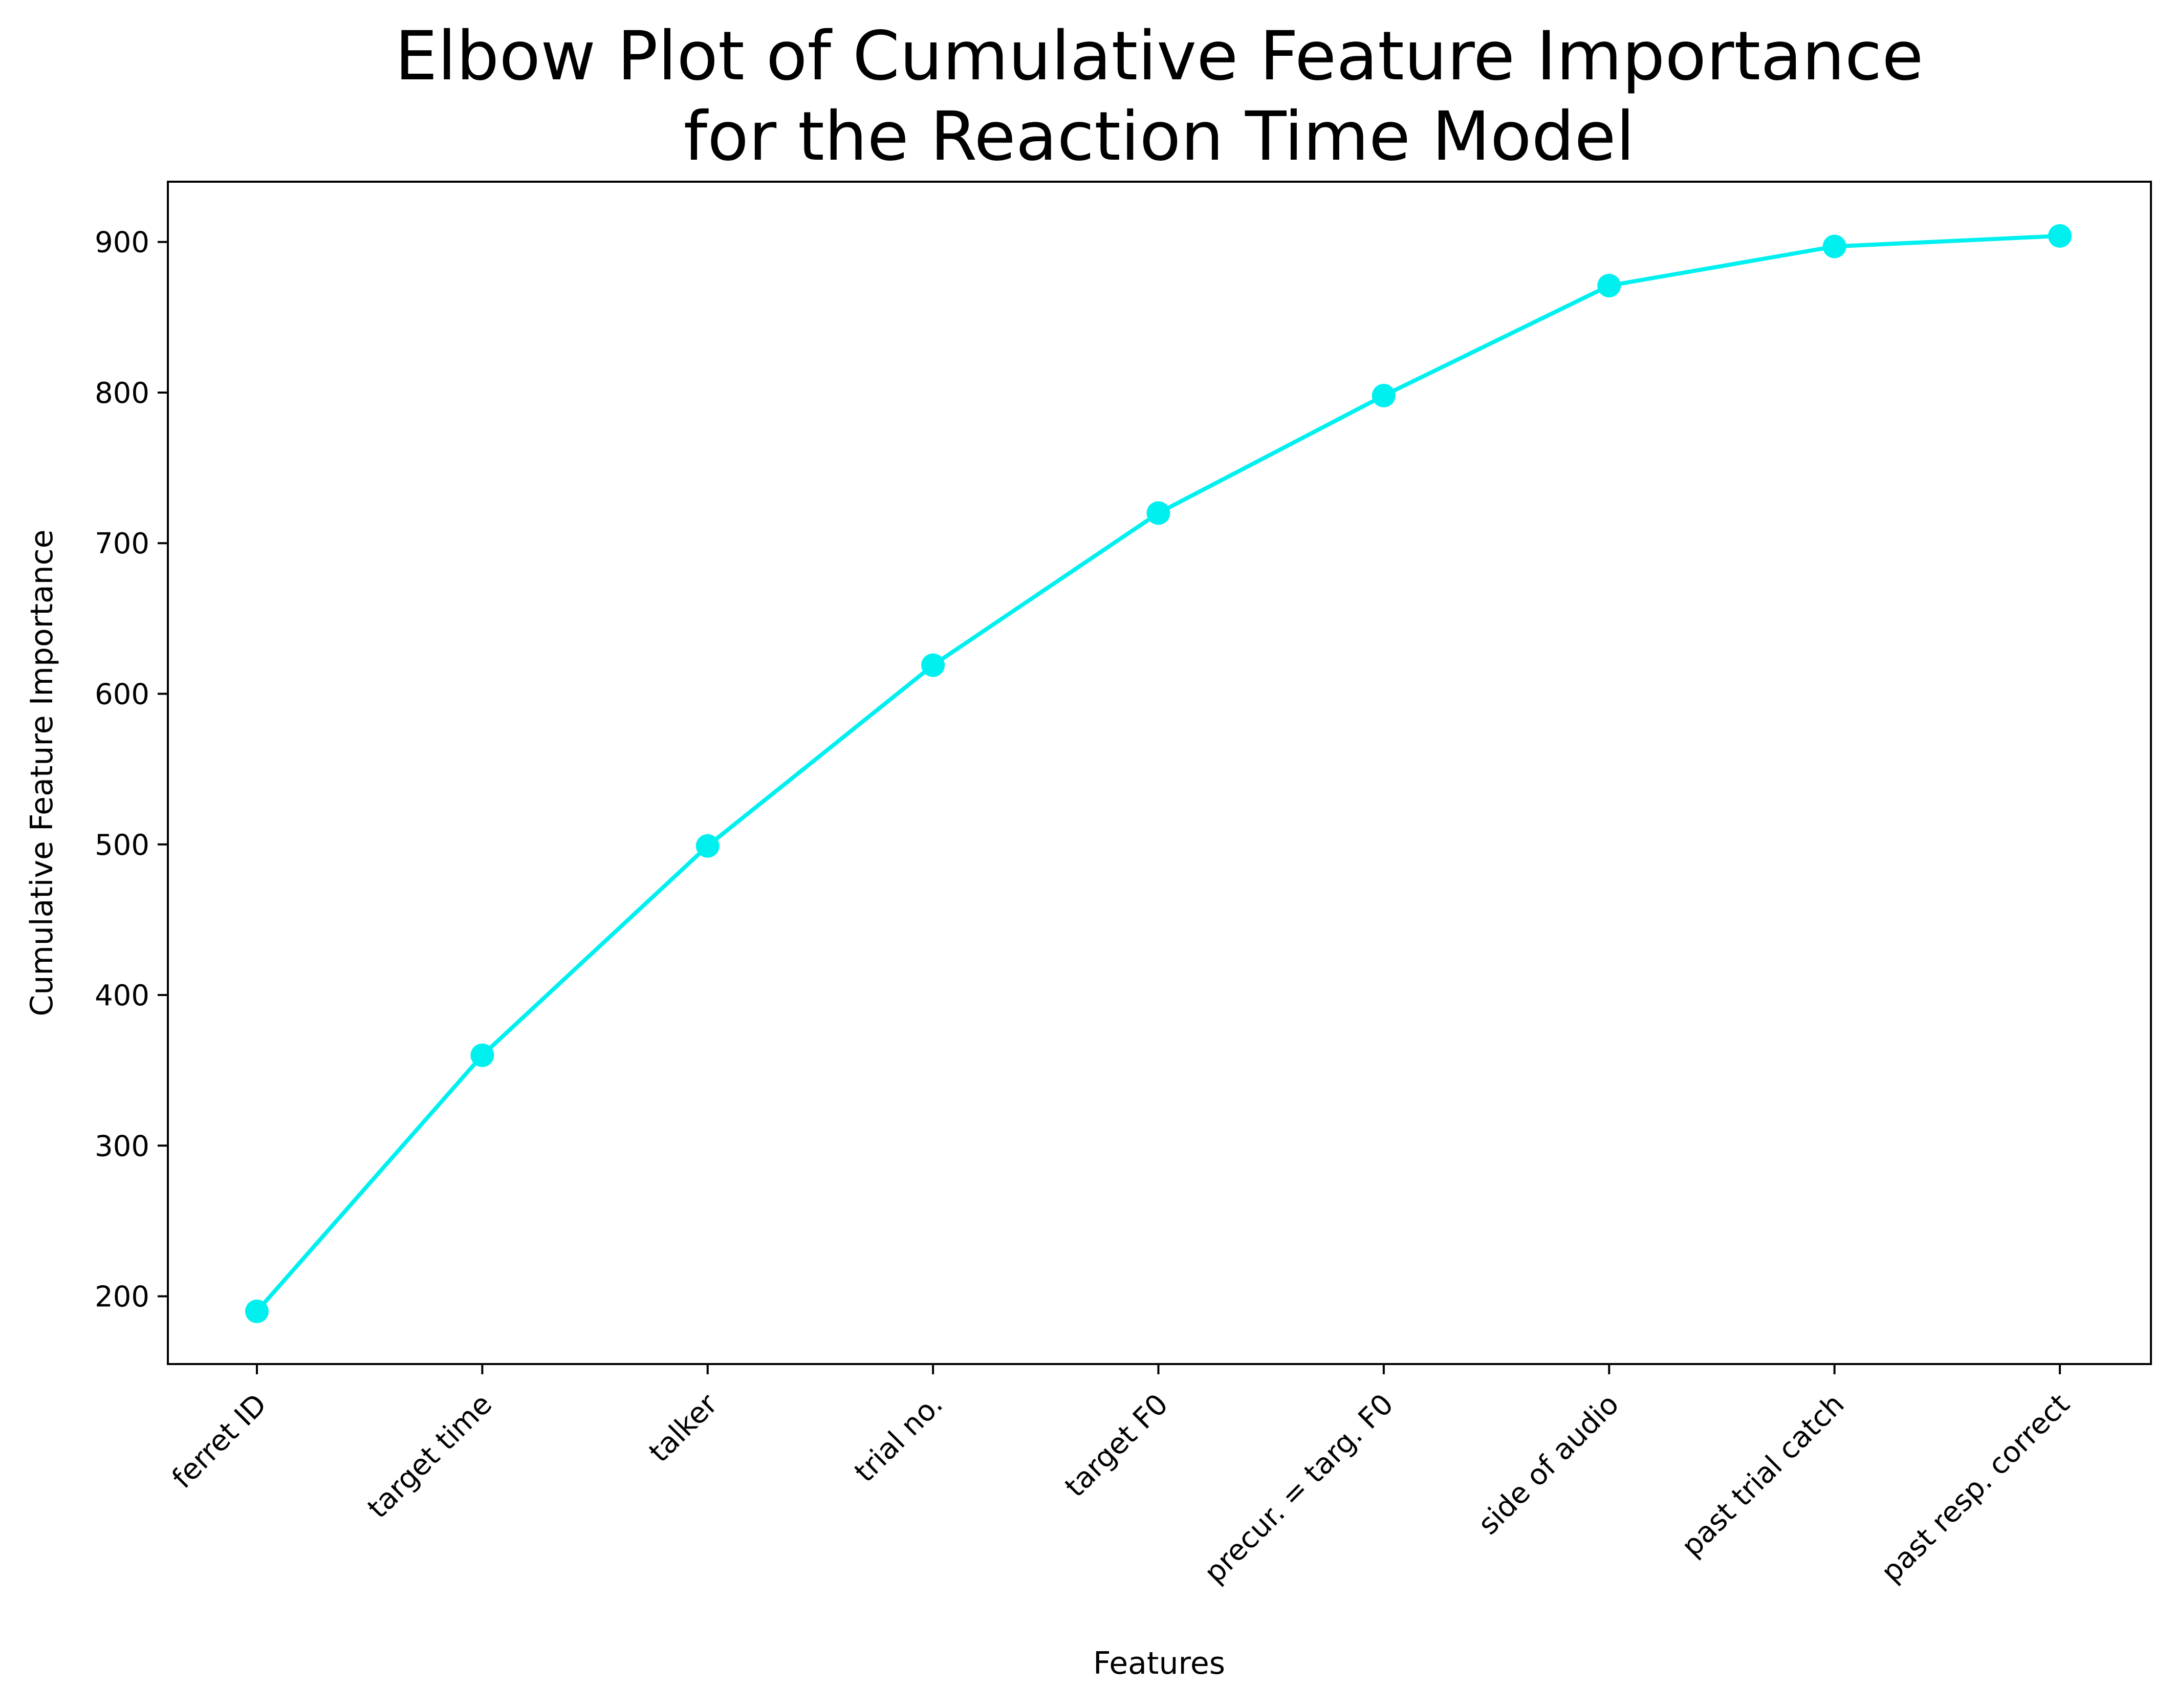 Image resolution: width=2175 pixels, height=1708 pixels. I want to click on y-axis: 200 300 400 500 600 700 800 900, so click(131, 770).